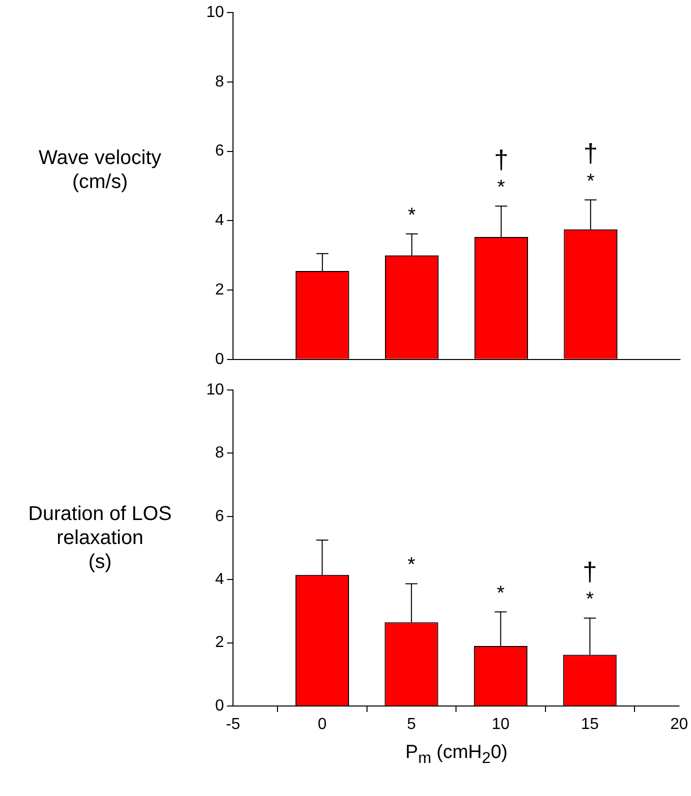 This screenshot has height=796, width=691. I want to click on x-tick-label: 5, so click(411, 725).